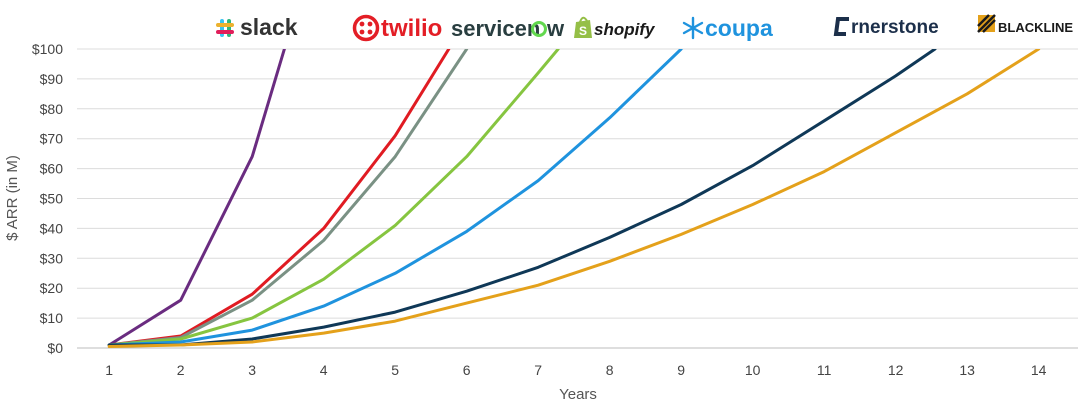 The image size is (1080, 402). Describe the element at coordinates (395, 370) in the screenshot. I see `x-tick-label: 5` at that location.